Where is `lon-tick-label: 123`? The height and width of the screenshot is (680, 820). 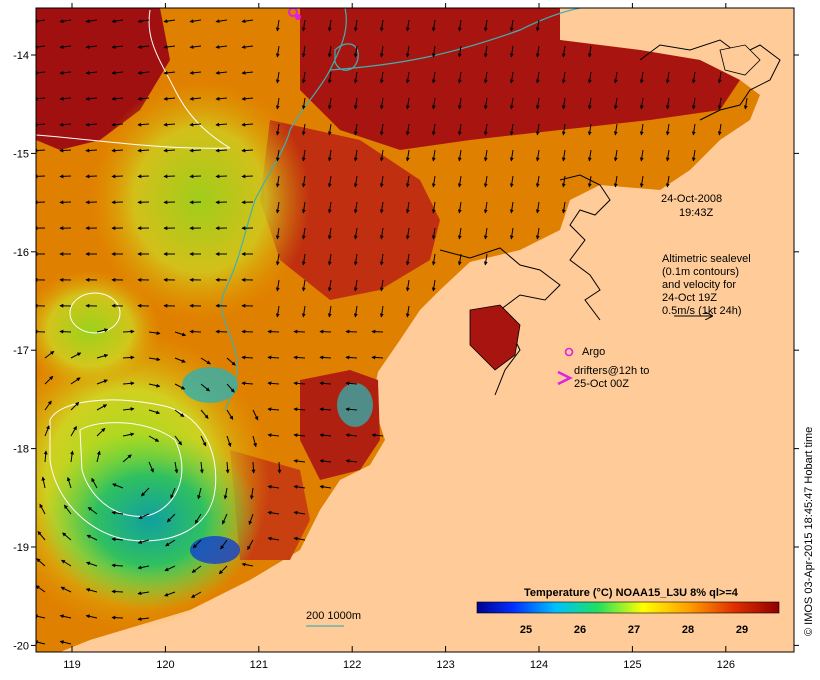
lon-tick-label: 123 is located at coordinates (445, 665).